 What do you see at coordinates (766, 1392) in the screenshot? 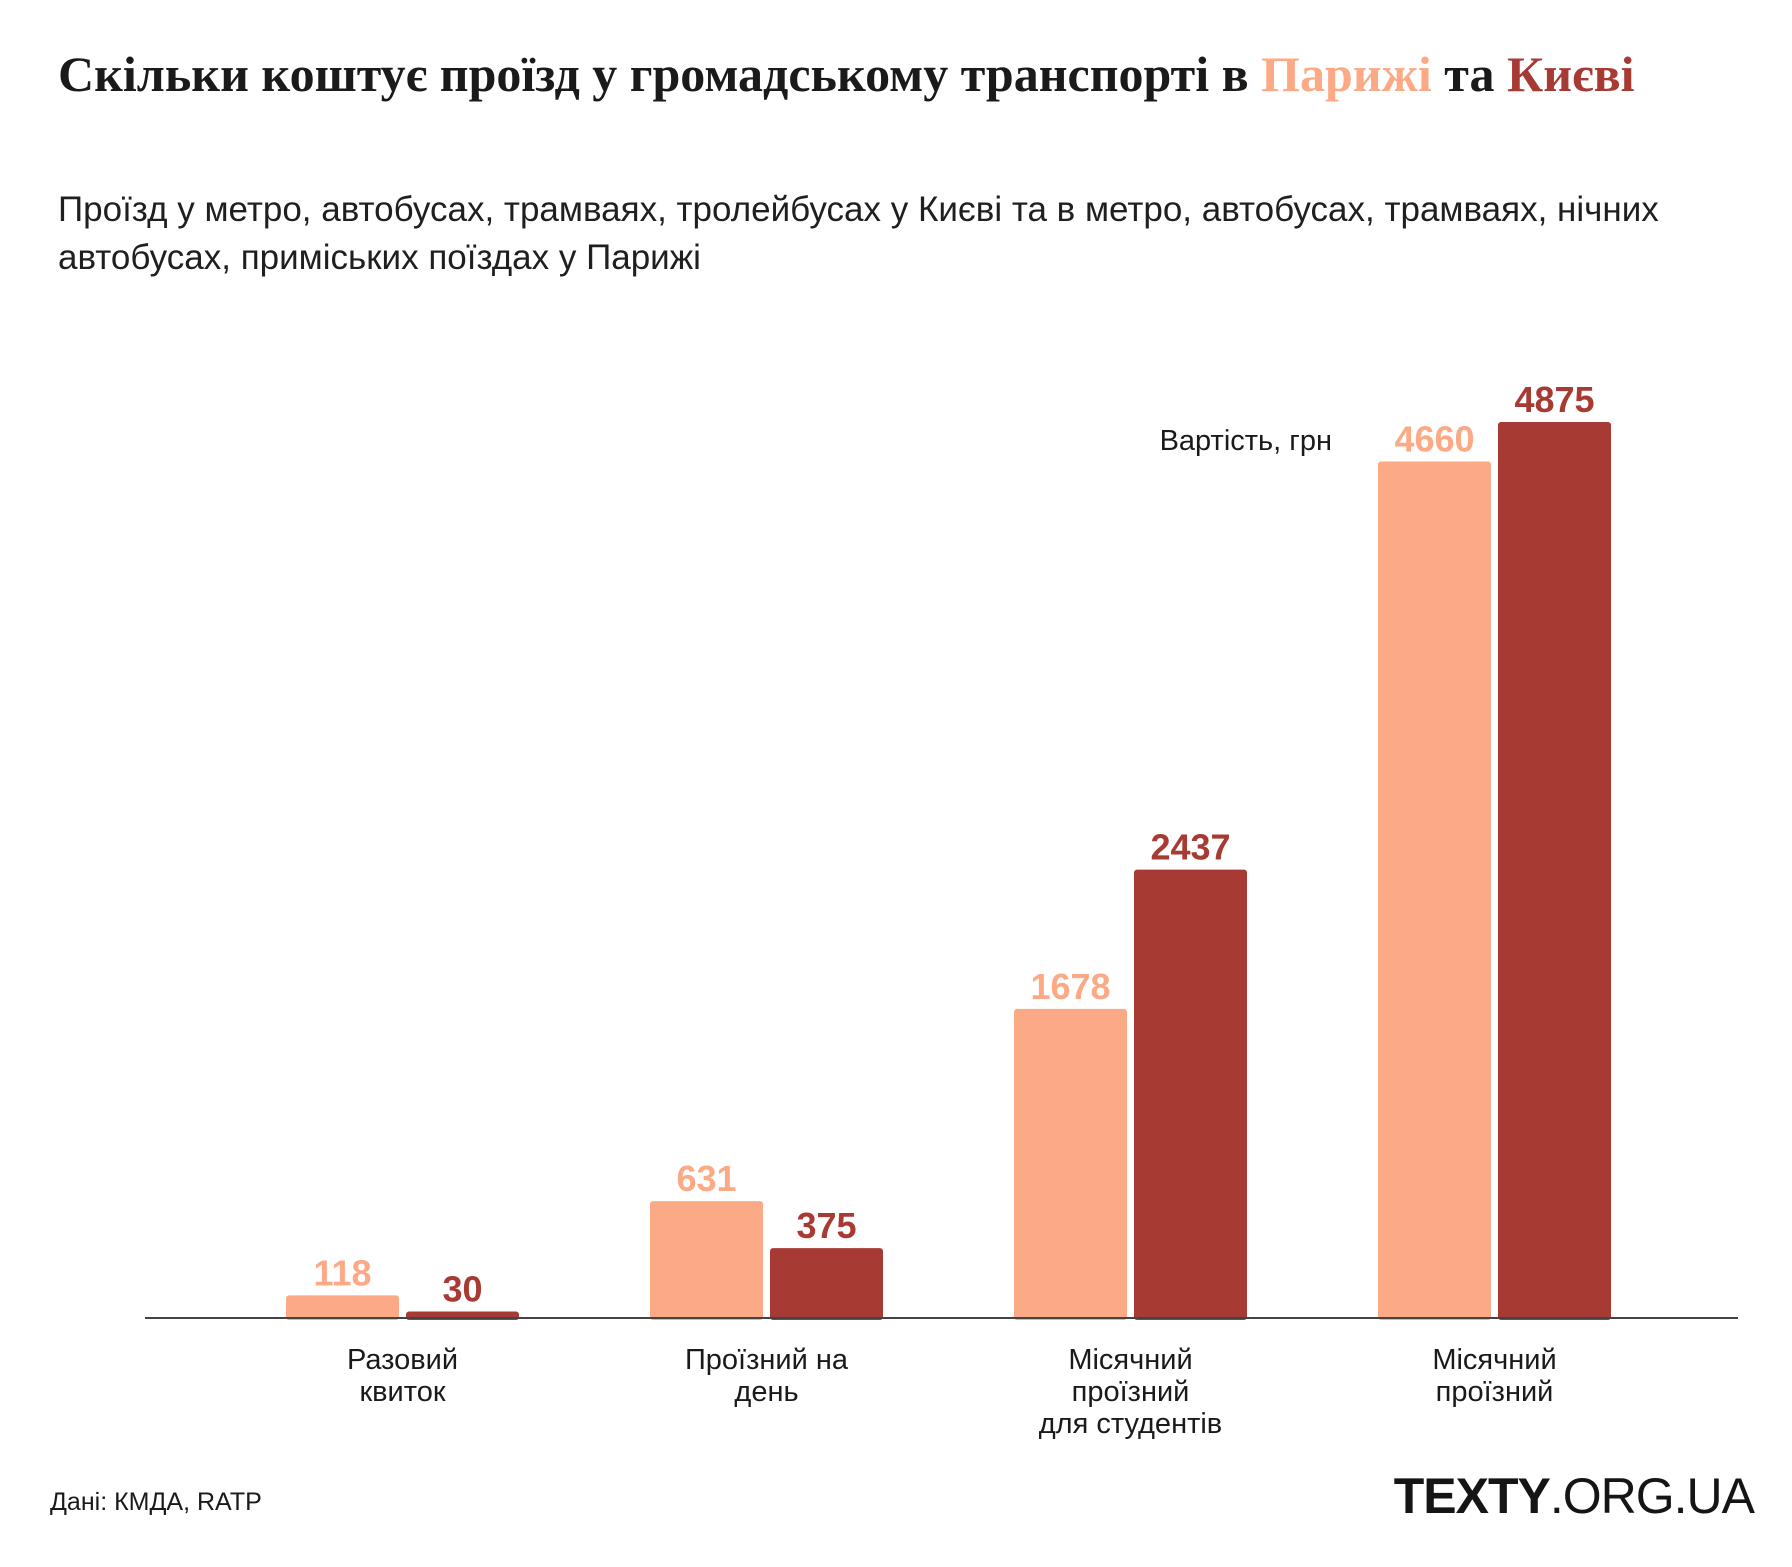
I see `category-label: день` at bounding box center [766, 1392].